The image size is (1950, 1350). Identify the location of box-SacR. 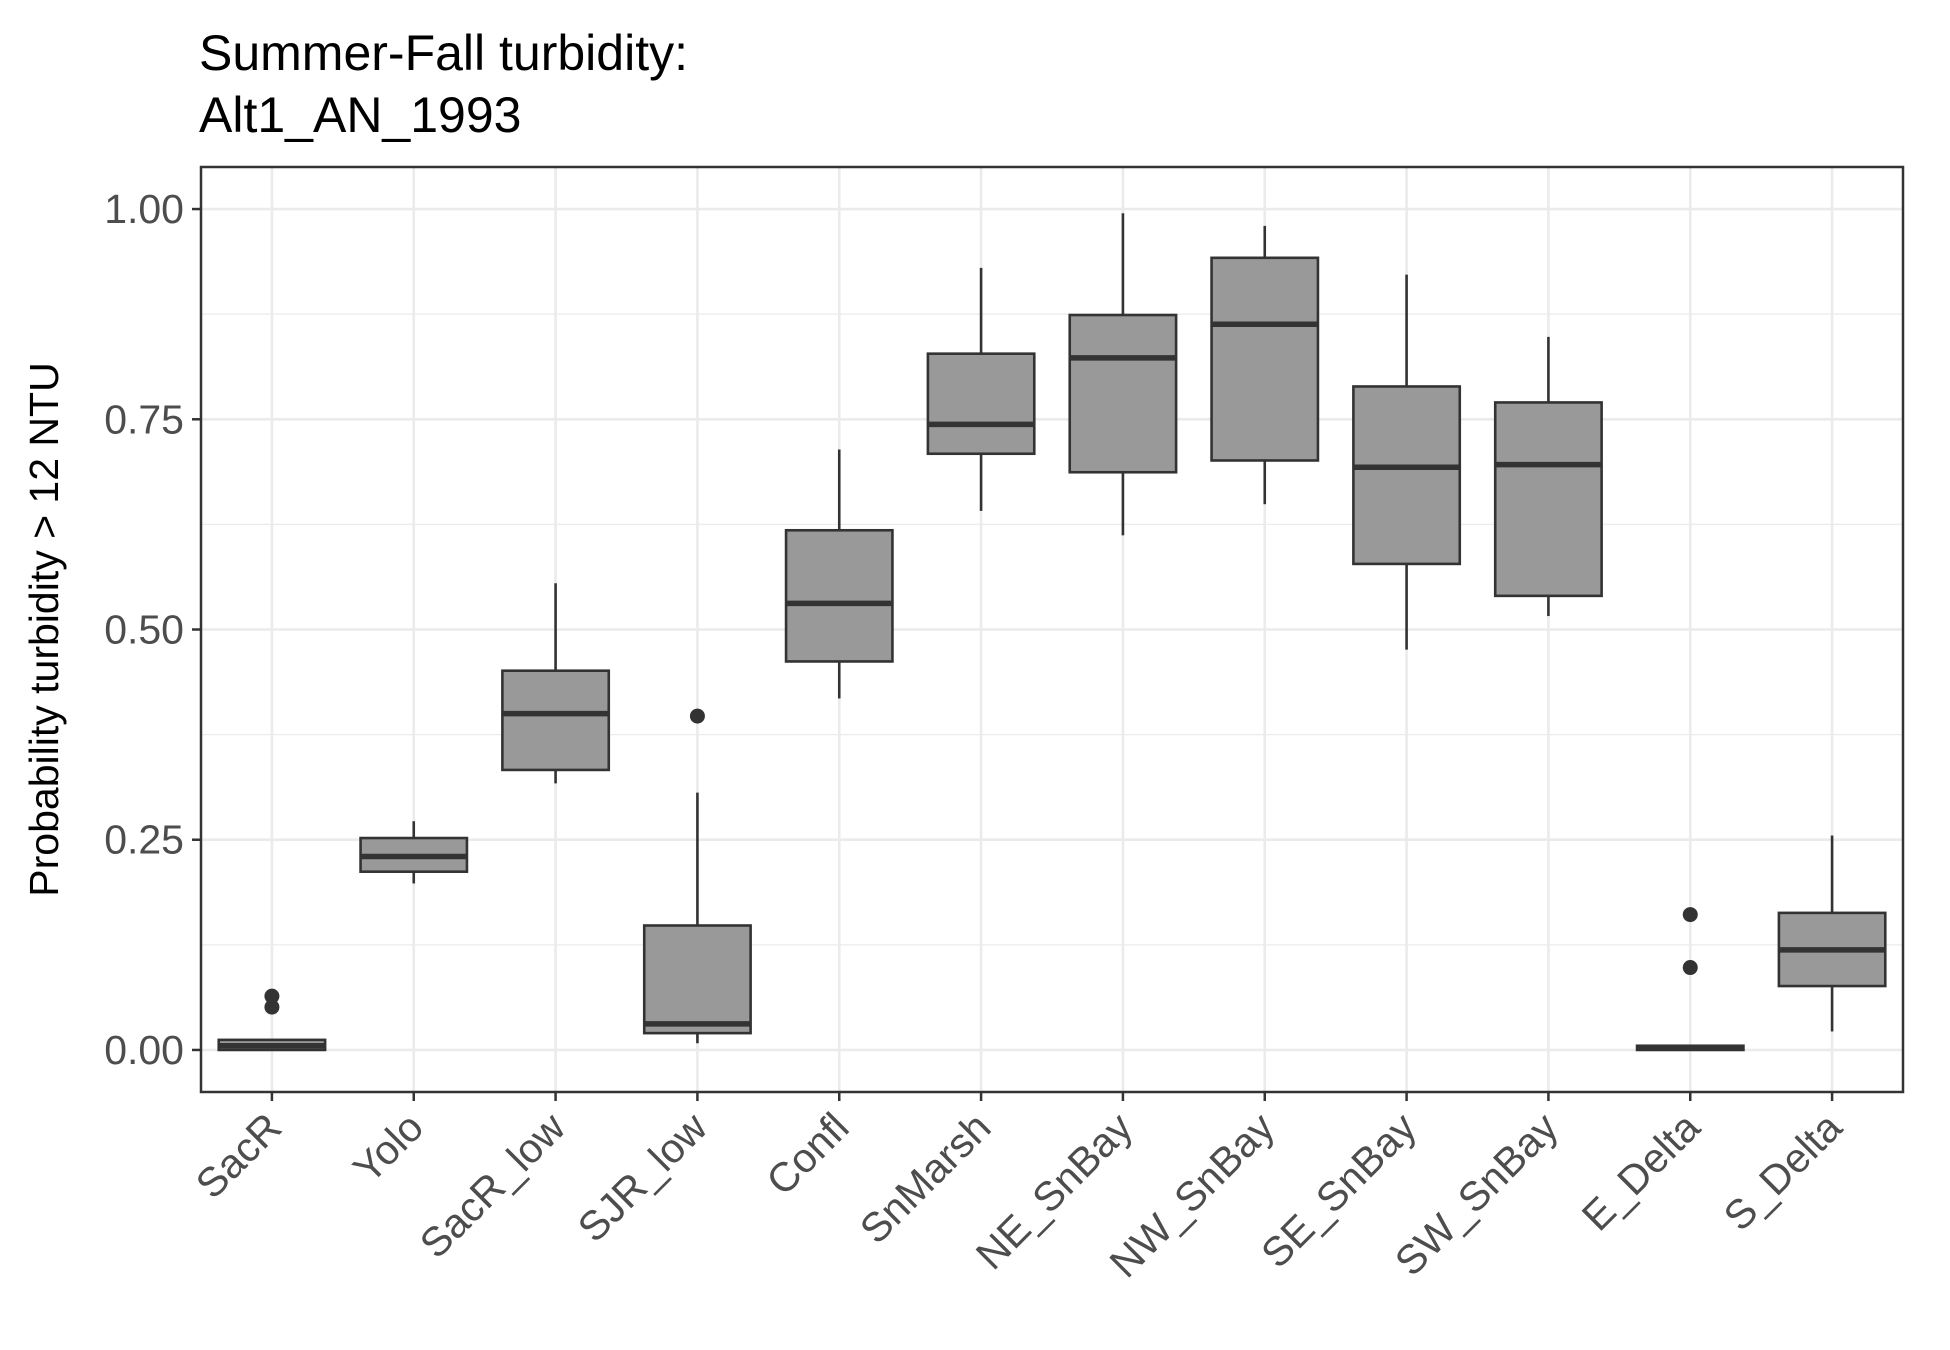
(272, 1020).